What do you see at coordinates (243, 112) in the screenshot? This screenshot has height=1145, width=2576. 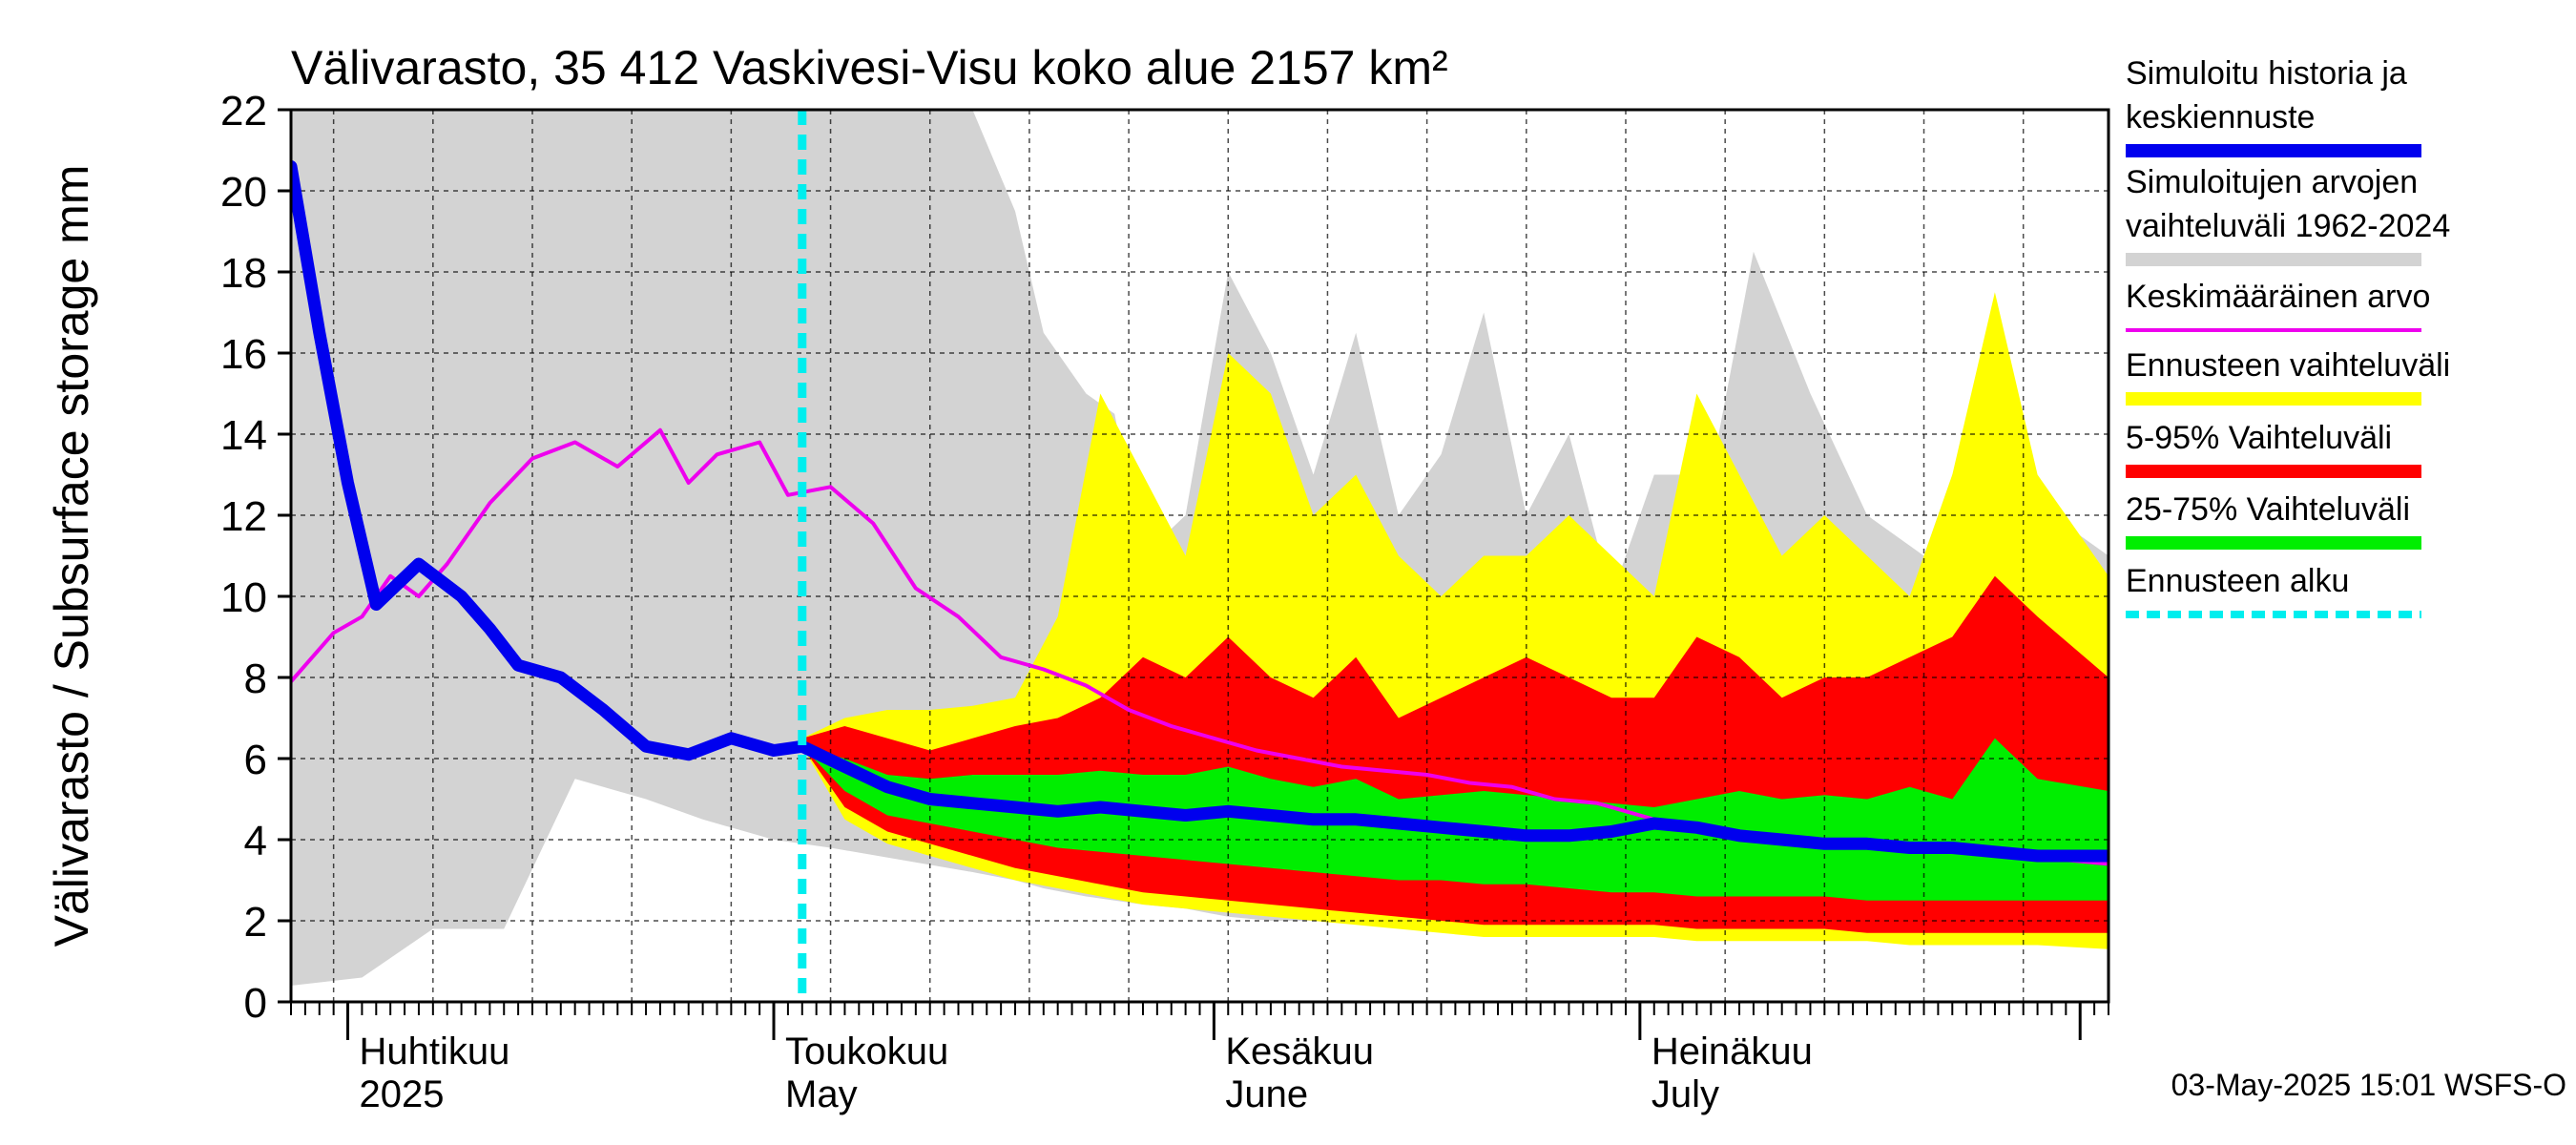 I see `y-tick-label: 22` at bounding box center [243, 112].